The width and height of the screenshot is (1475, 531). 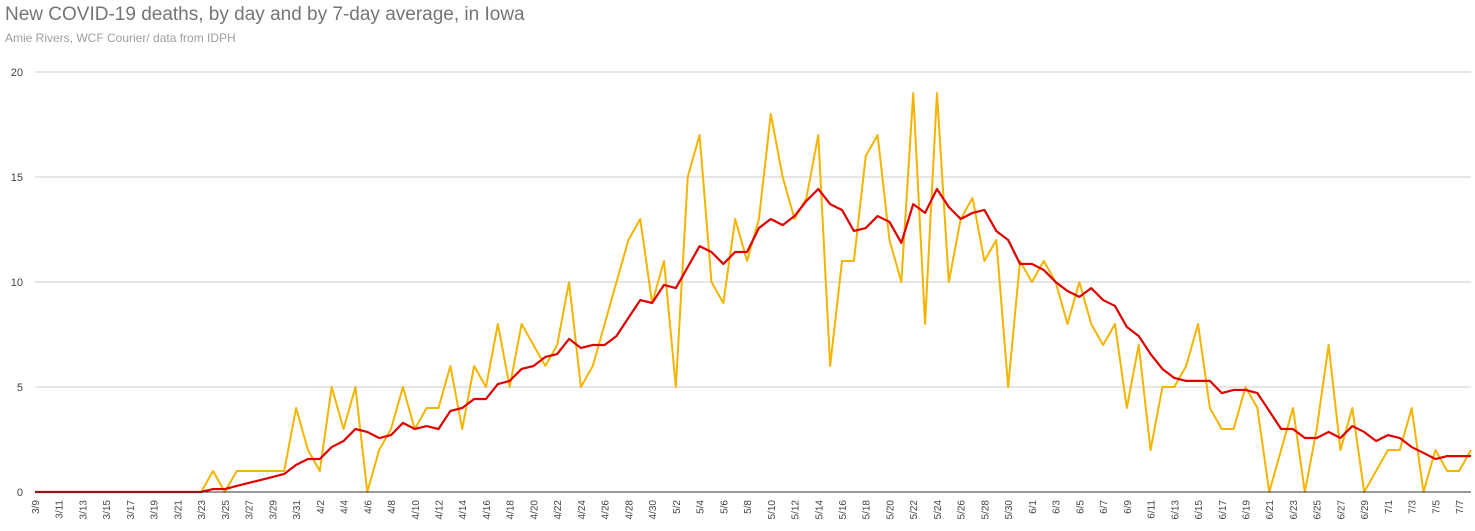 What do you see at coordinates (511, 510) in the screenshot?
I see `x-tick-label: 4/18` at bounding box center [511, 510].